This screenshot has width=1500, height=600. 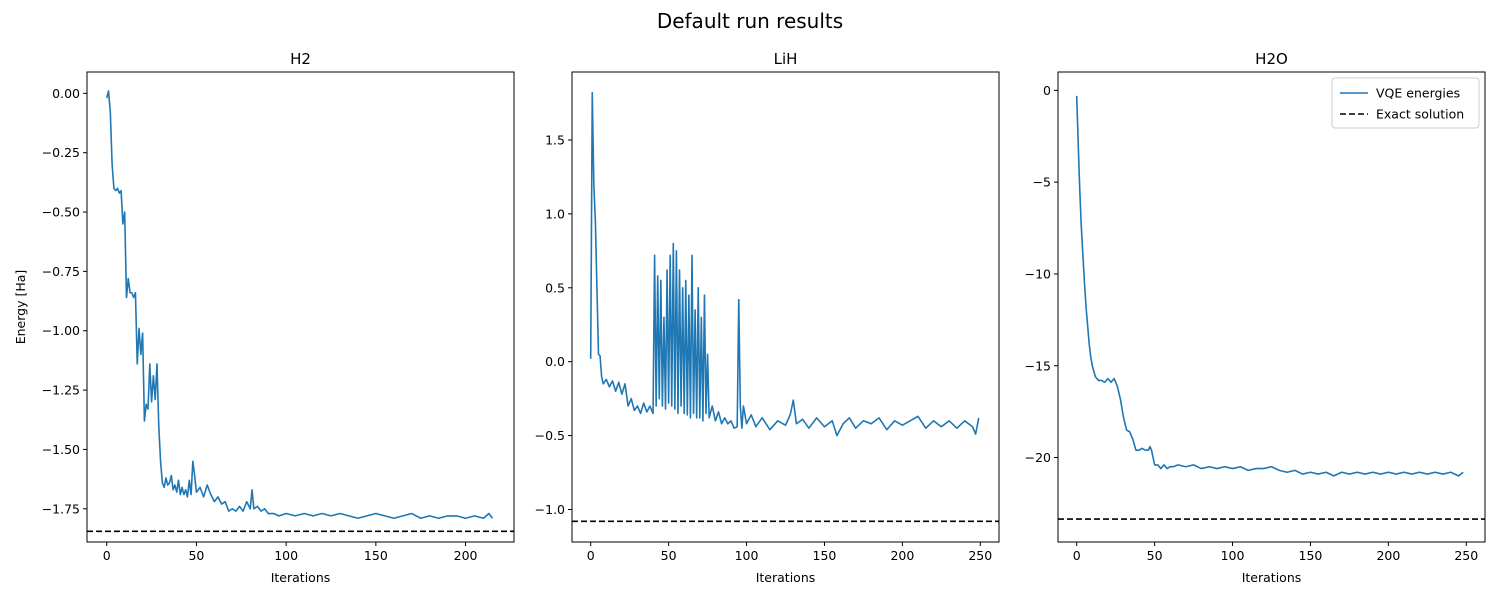 I want to click on legend: VQE energies Exact solution, so click(x=1405, y=103).